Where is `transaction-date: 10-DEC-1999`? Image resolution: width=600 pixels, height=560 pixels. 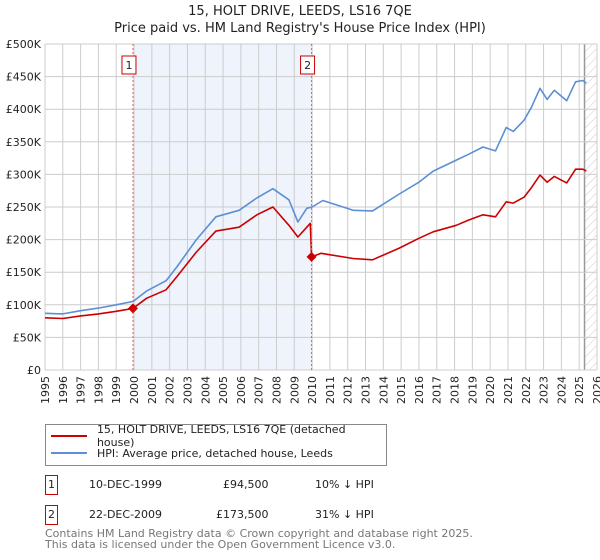 transaction-date: 10-DEC-1999 is located at coordinates (126, 484).